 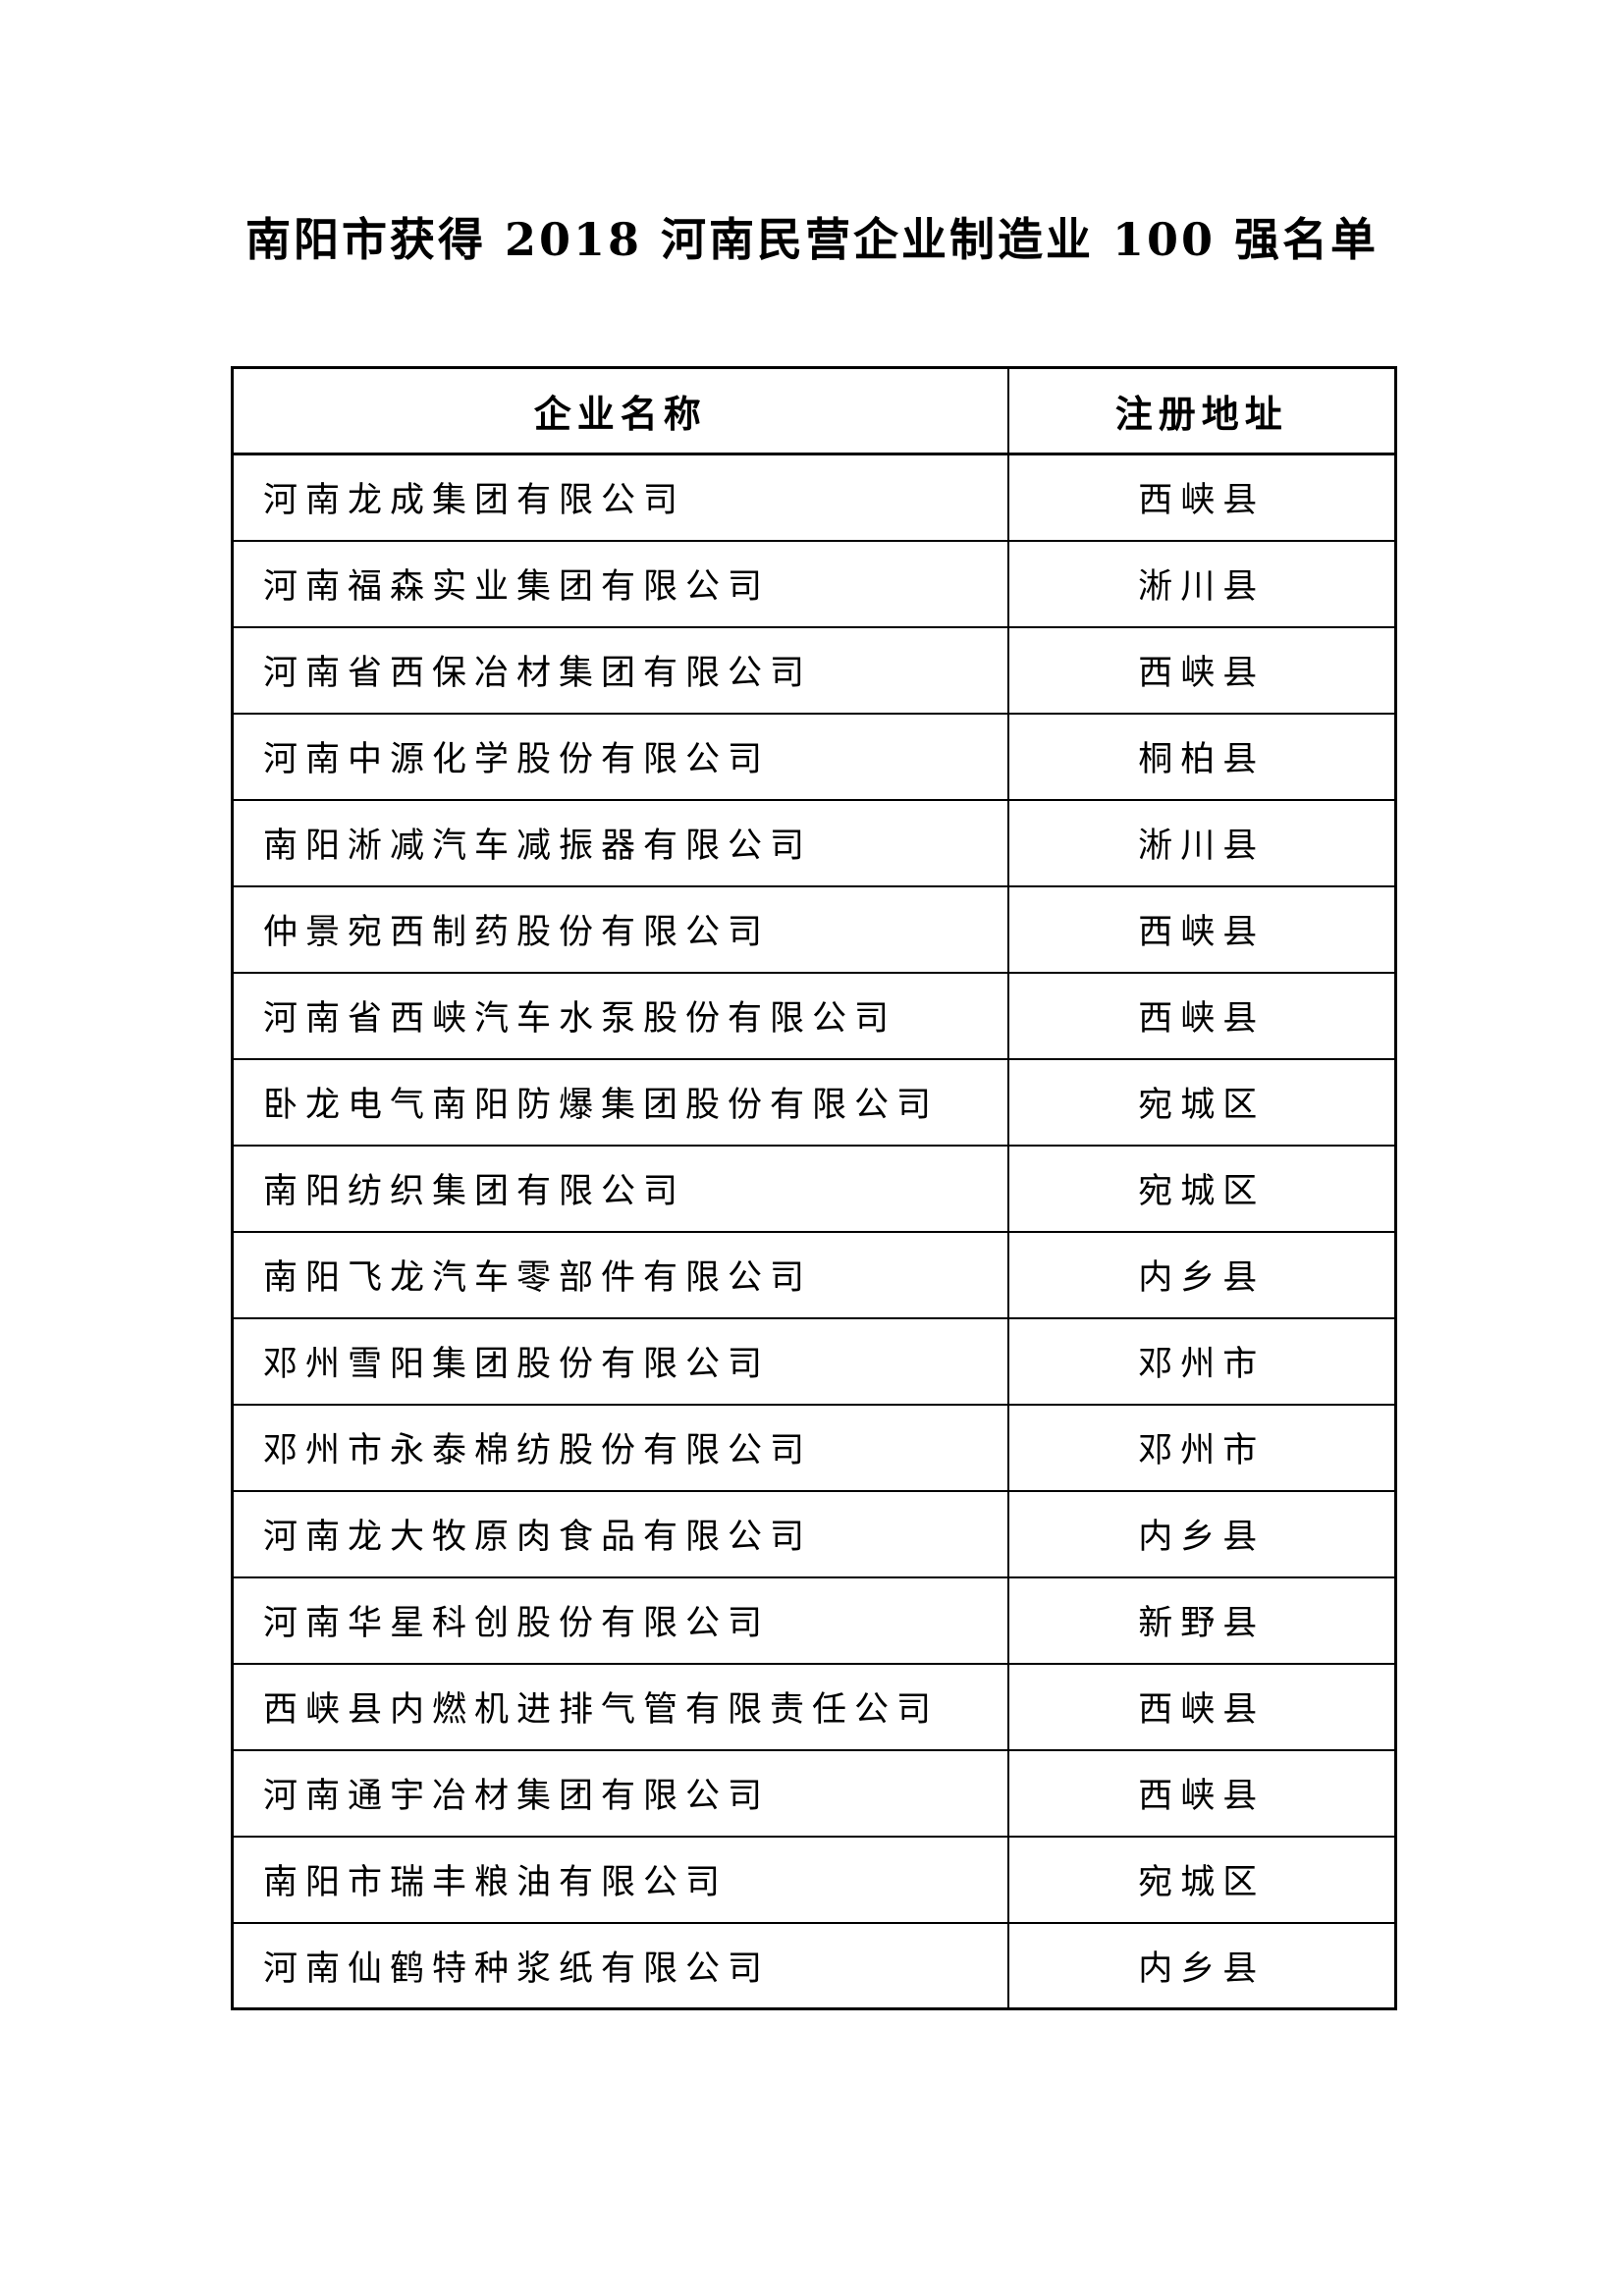 I want to click on table-row: 邓州雪阳集团股份有限公司 邓州市, so click(x=814, y=1361).